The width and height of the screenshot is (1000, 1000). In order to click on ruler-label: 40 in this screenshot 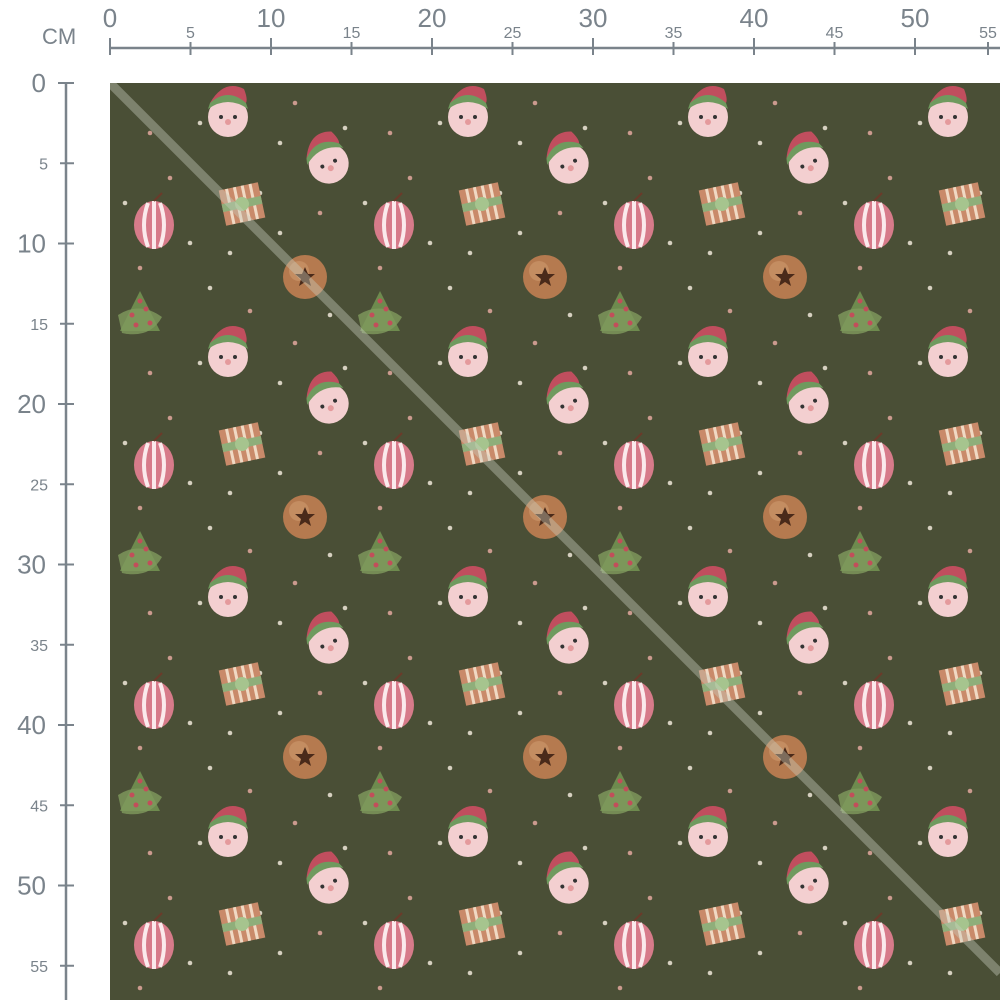, I will do `click(31, 725)`.